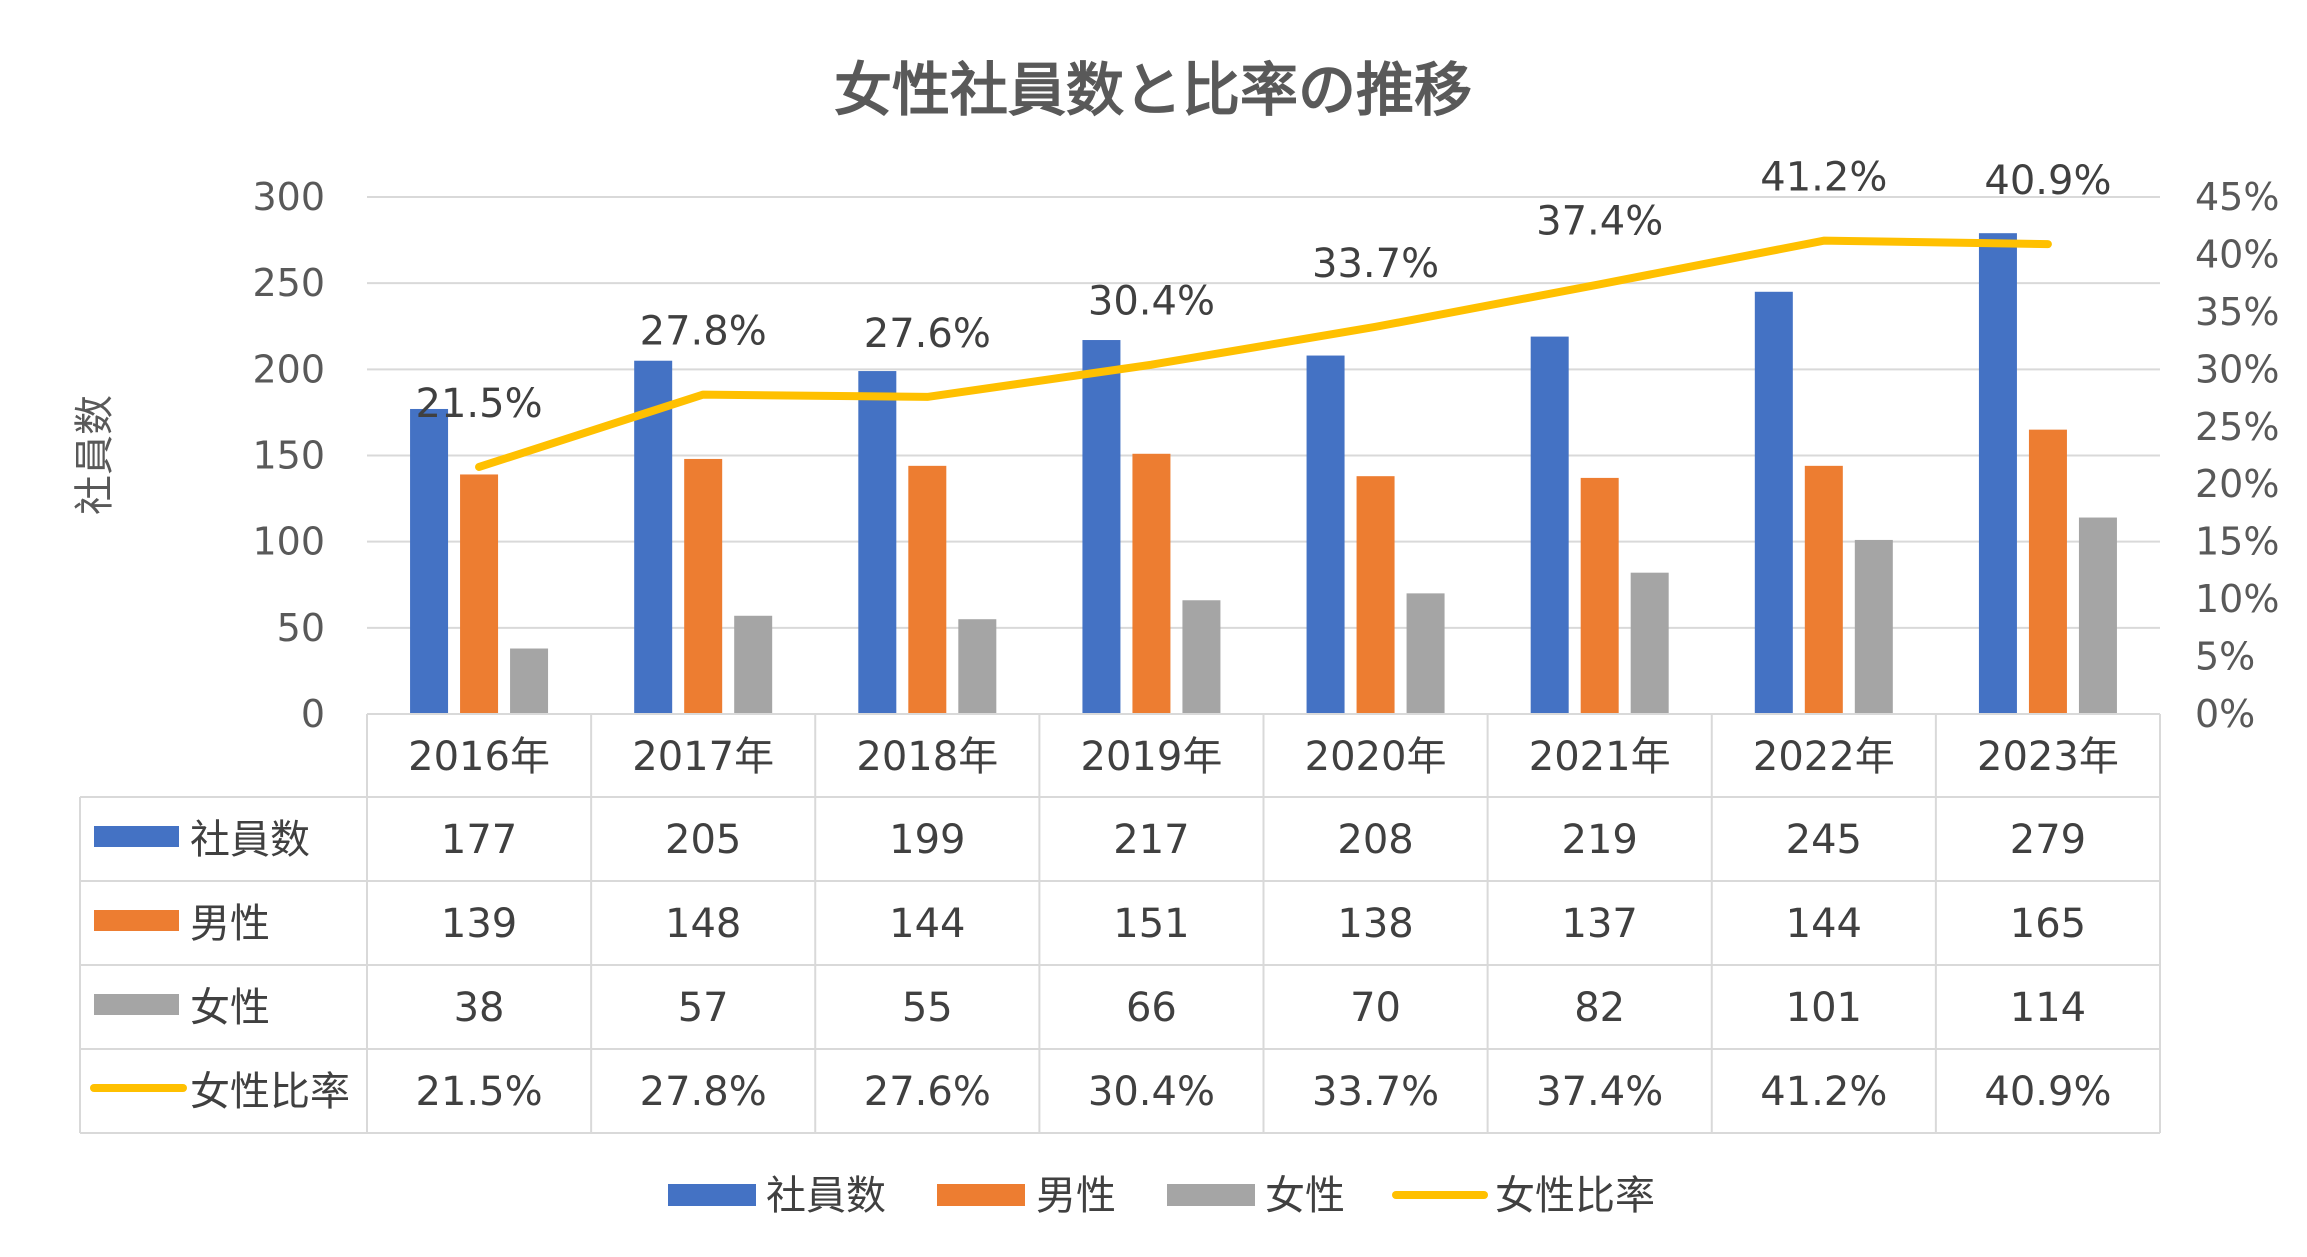 Image resolution: width=2307 pixels, height=1257 pixels. I want to click on ratio-data-label: 40.9%, so click(2047, 181).